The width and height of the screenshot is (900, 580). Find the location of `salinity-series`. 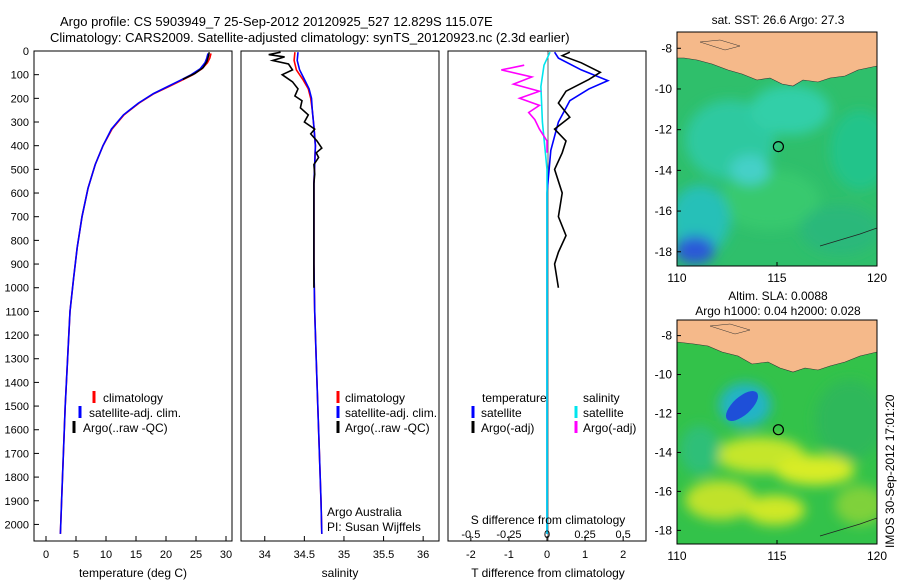

salinity-series is located at coordinates (295, 292).